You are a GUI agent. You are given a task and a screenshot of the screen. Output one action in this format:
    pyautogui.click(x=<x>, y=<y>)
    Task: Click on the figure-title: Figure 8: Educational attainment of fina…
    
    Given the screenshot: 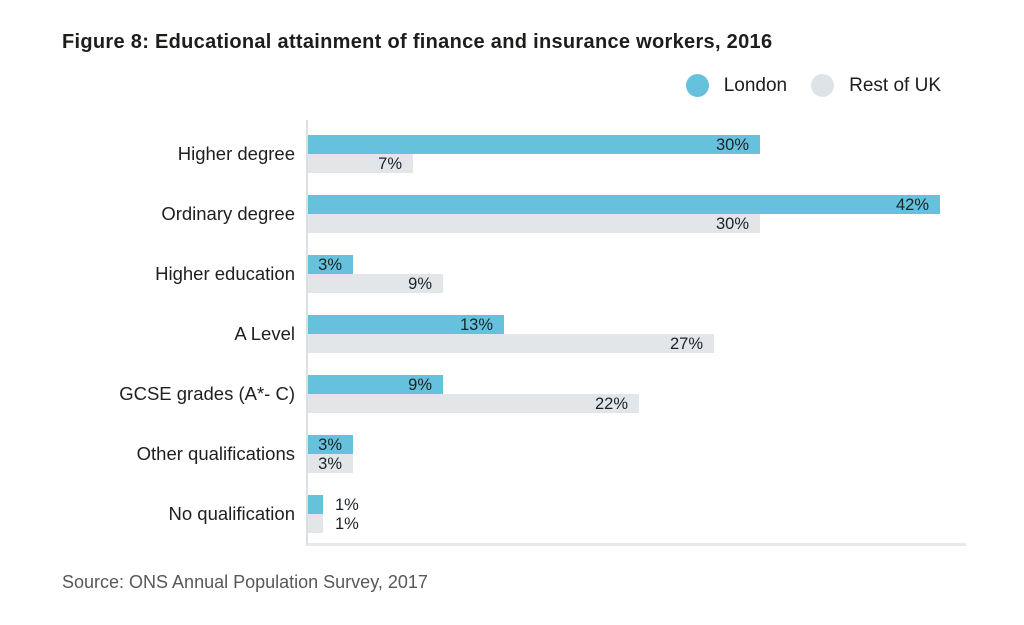 What is the action you would take?
    pyautogui.click(x=417, y=42)
    